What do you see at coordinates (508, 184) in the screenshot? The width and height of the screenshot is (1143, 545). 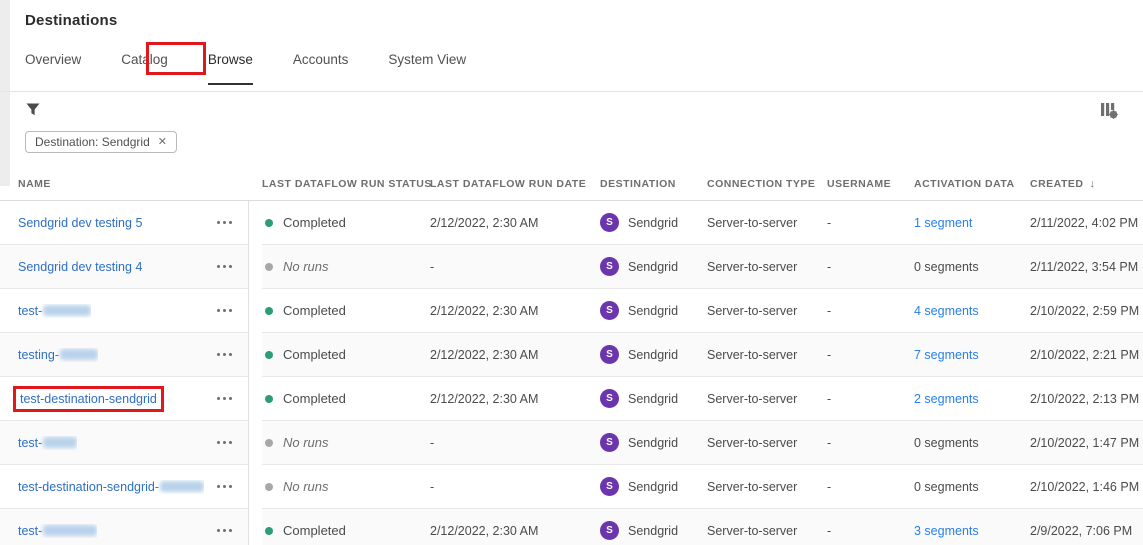 I see `column-header-last-dataflow-run-date: Last dataflow run date` at bounding box center [508, 184].